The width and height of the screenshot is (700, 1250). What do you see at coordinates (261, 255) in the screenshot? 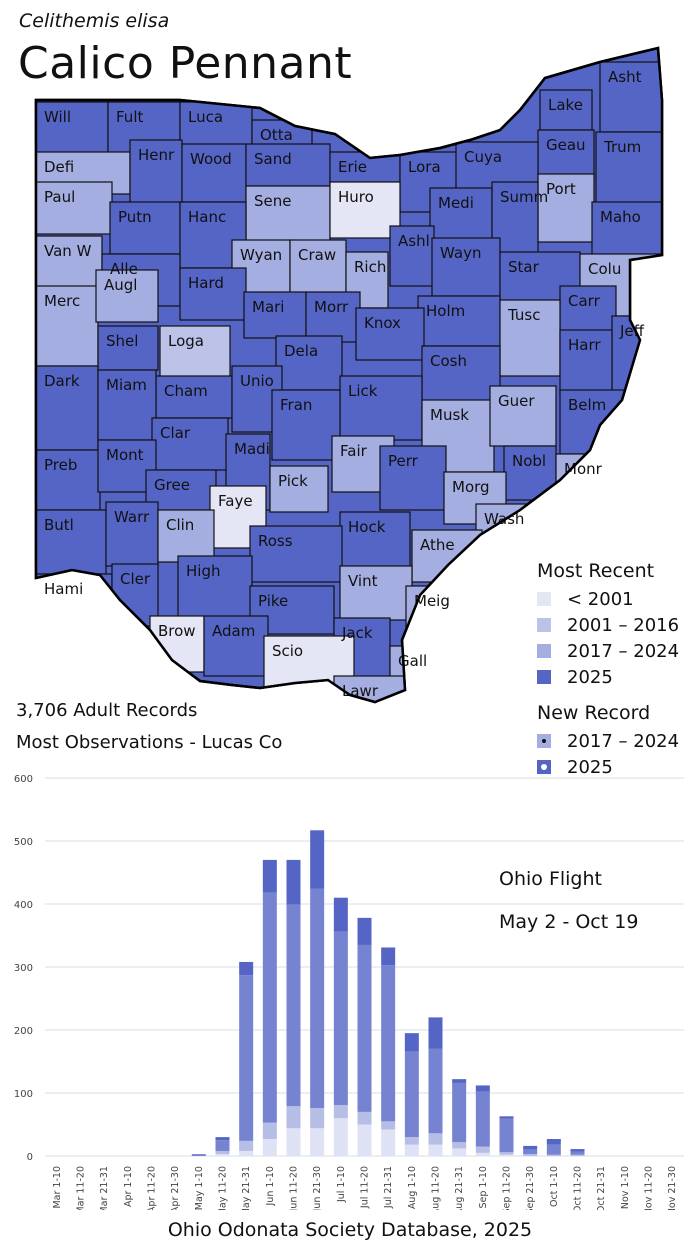
I see `county-label-wyan: Wyan` at bounding box center [261, 255].